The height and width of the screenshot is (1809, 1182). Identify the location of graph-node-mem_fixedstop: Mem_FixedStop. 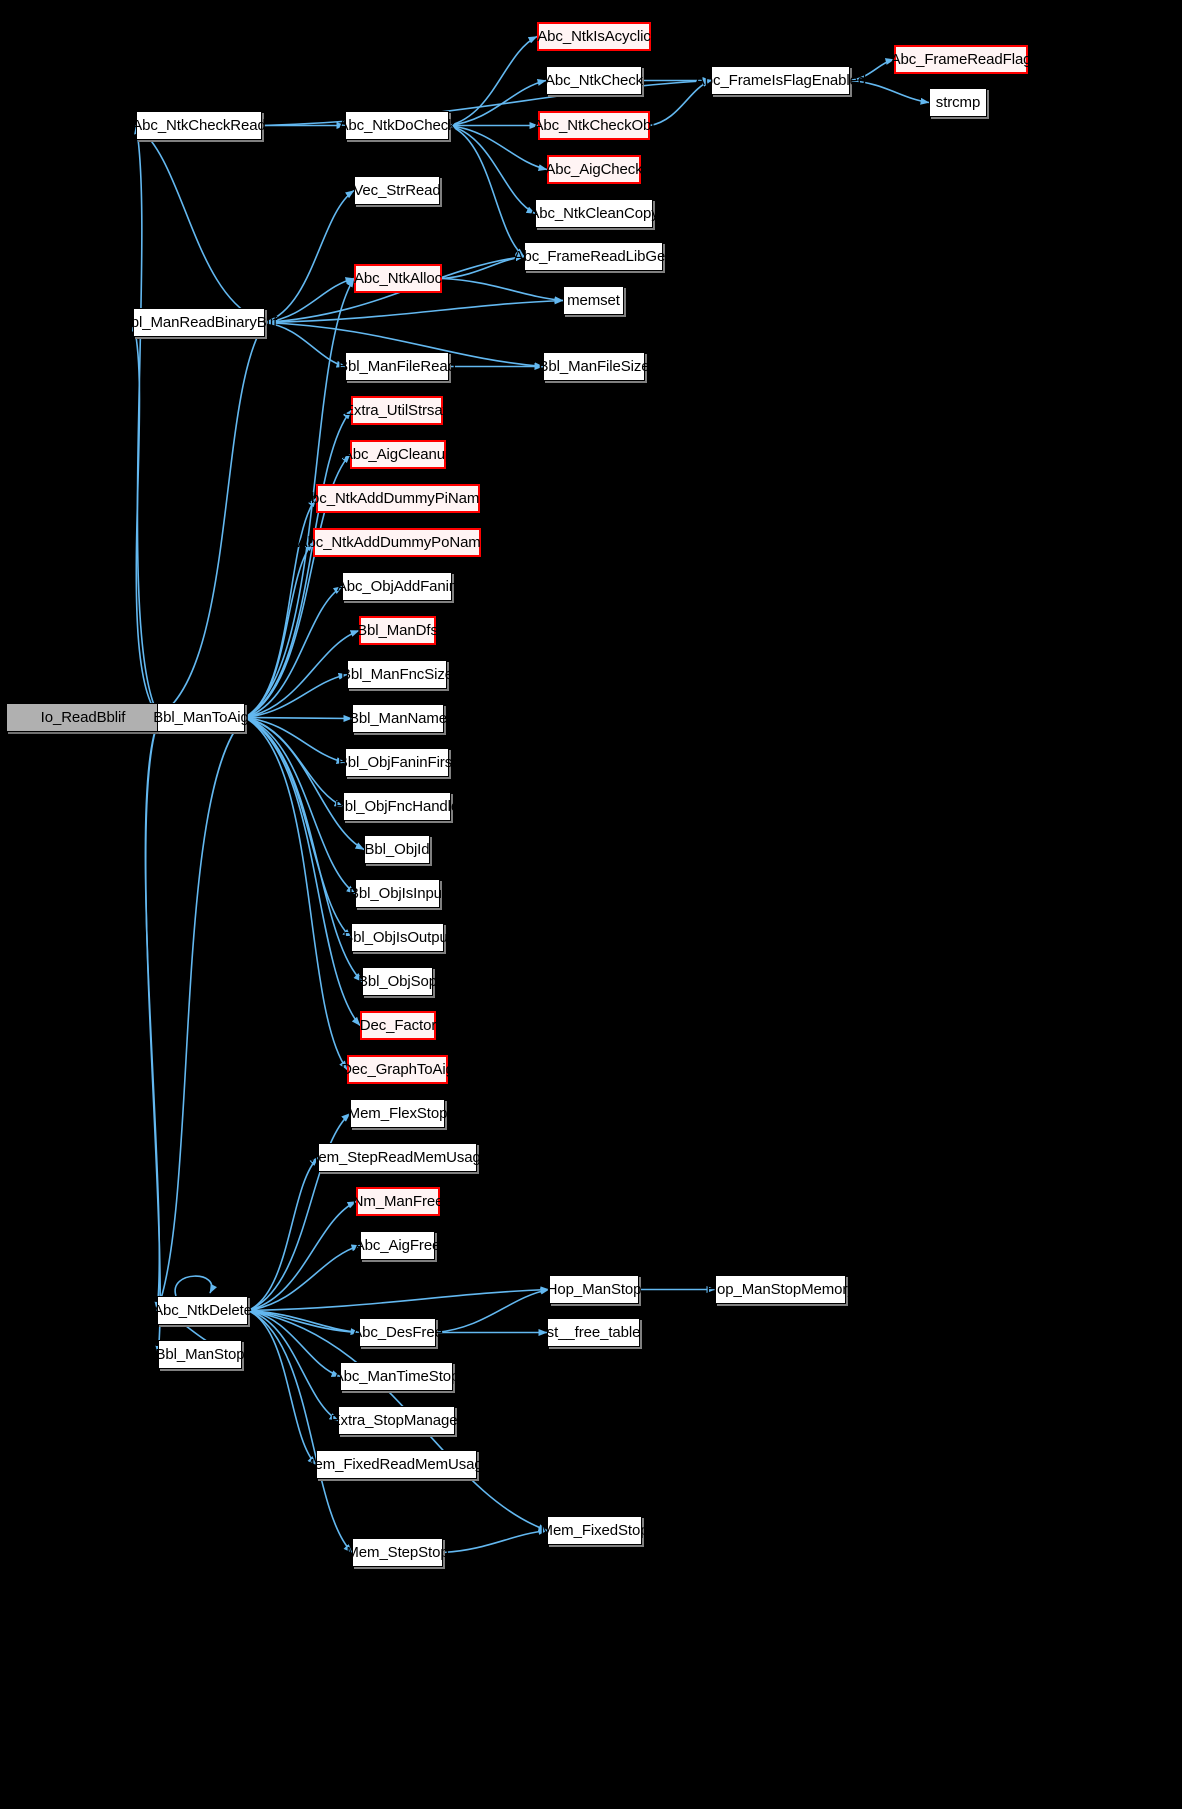
(595, 1530).